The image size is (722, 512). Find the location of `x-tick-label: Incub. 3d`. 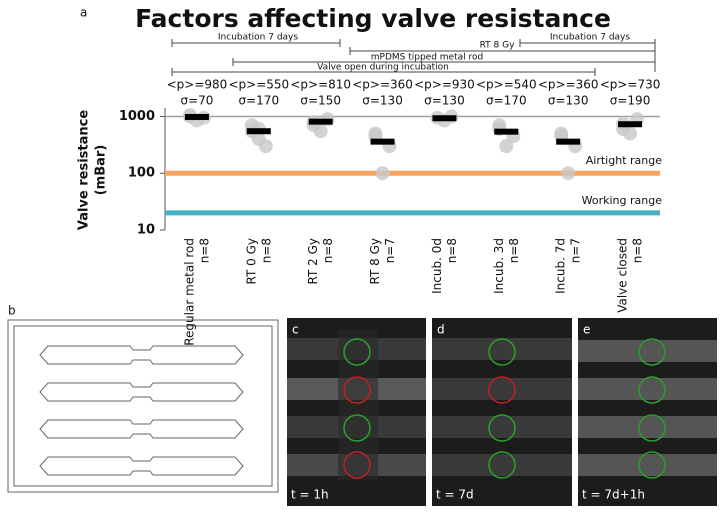

x-tick-label: Incub. 3d is located at coordinates (499, 266).